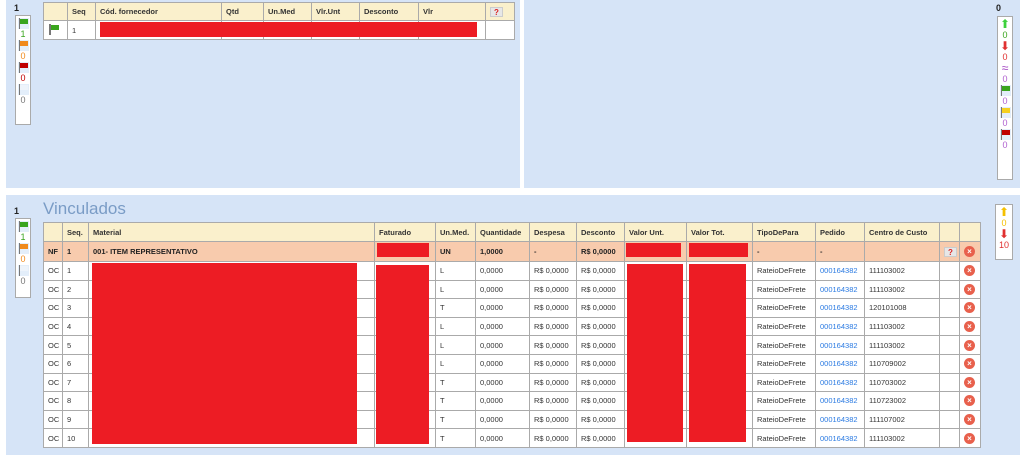 This screenshot has width=1024, height=455. What do you see at coordinates (231, 232) in the screenshot?
I see `column-header: Material` at bounding box center [231, 232].